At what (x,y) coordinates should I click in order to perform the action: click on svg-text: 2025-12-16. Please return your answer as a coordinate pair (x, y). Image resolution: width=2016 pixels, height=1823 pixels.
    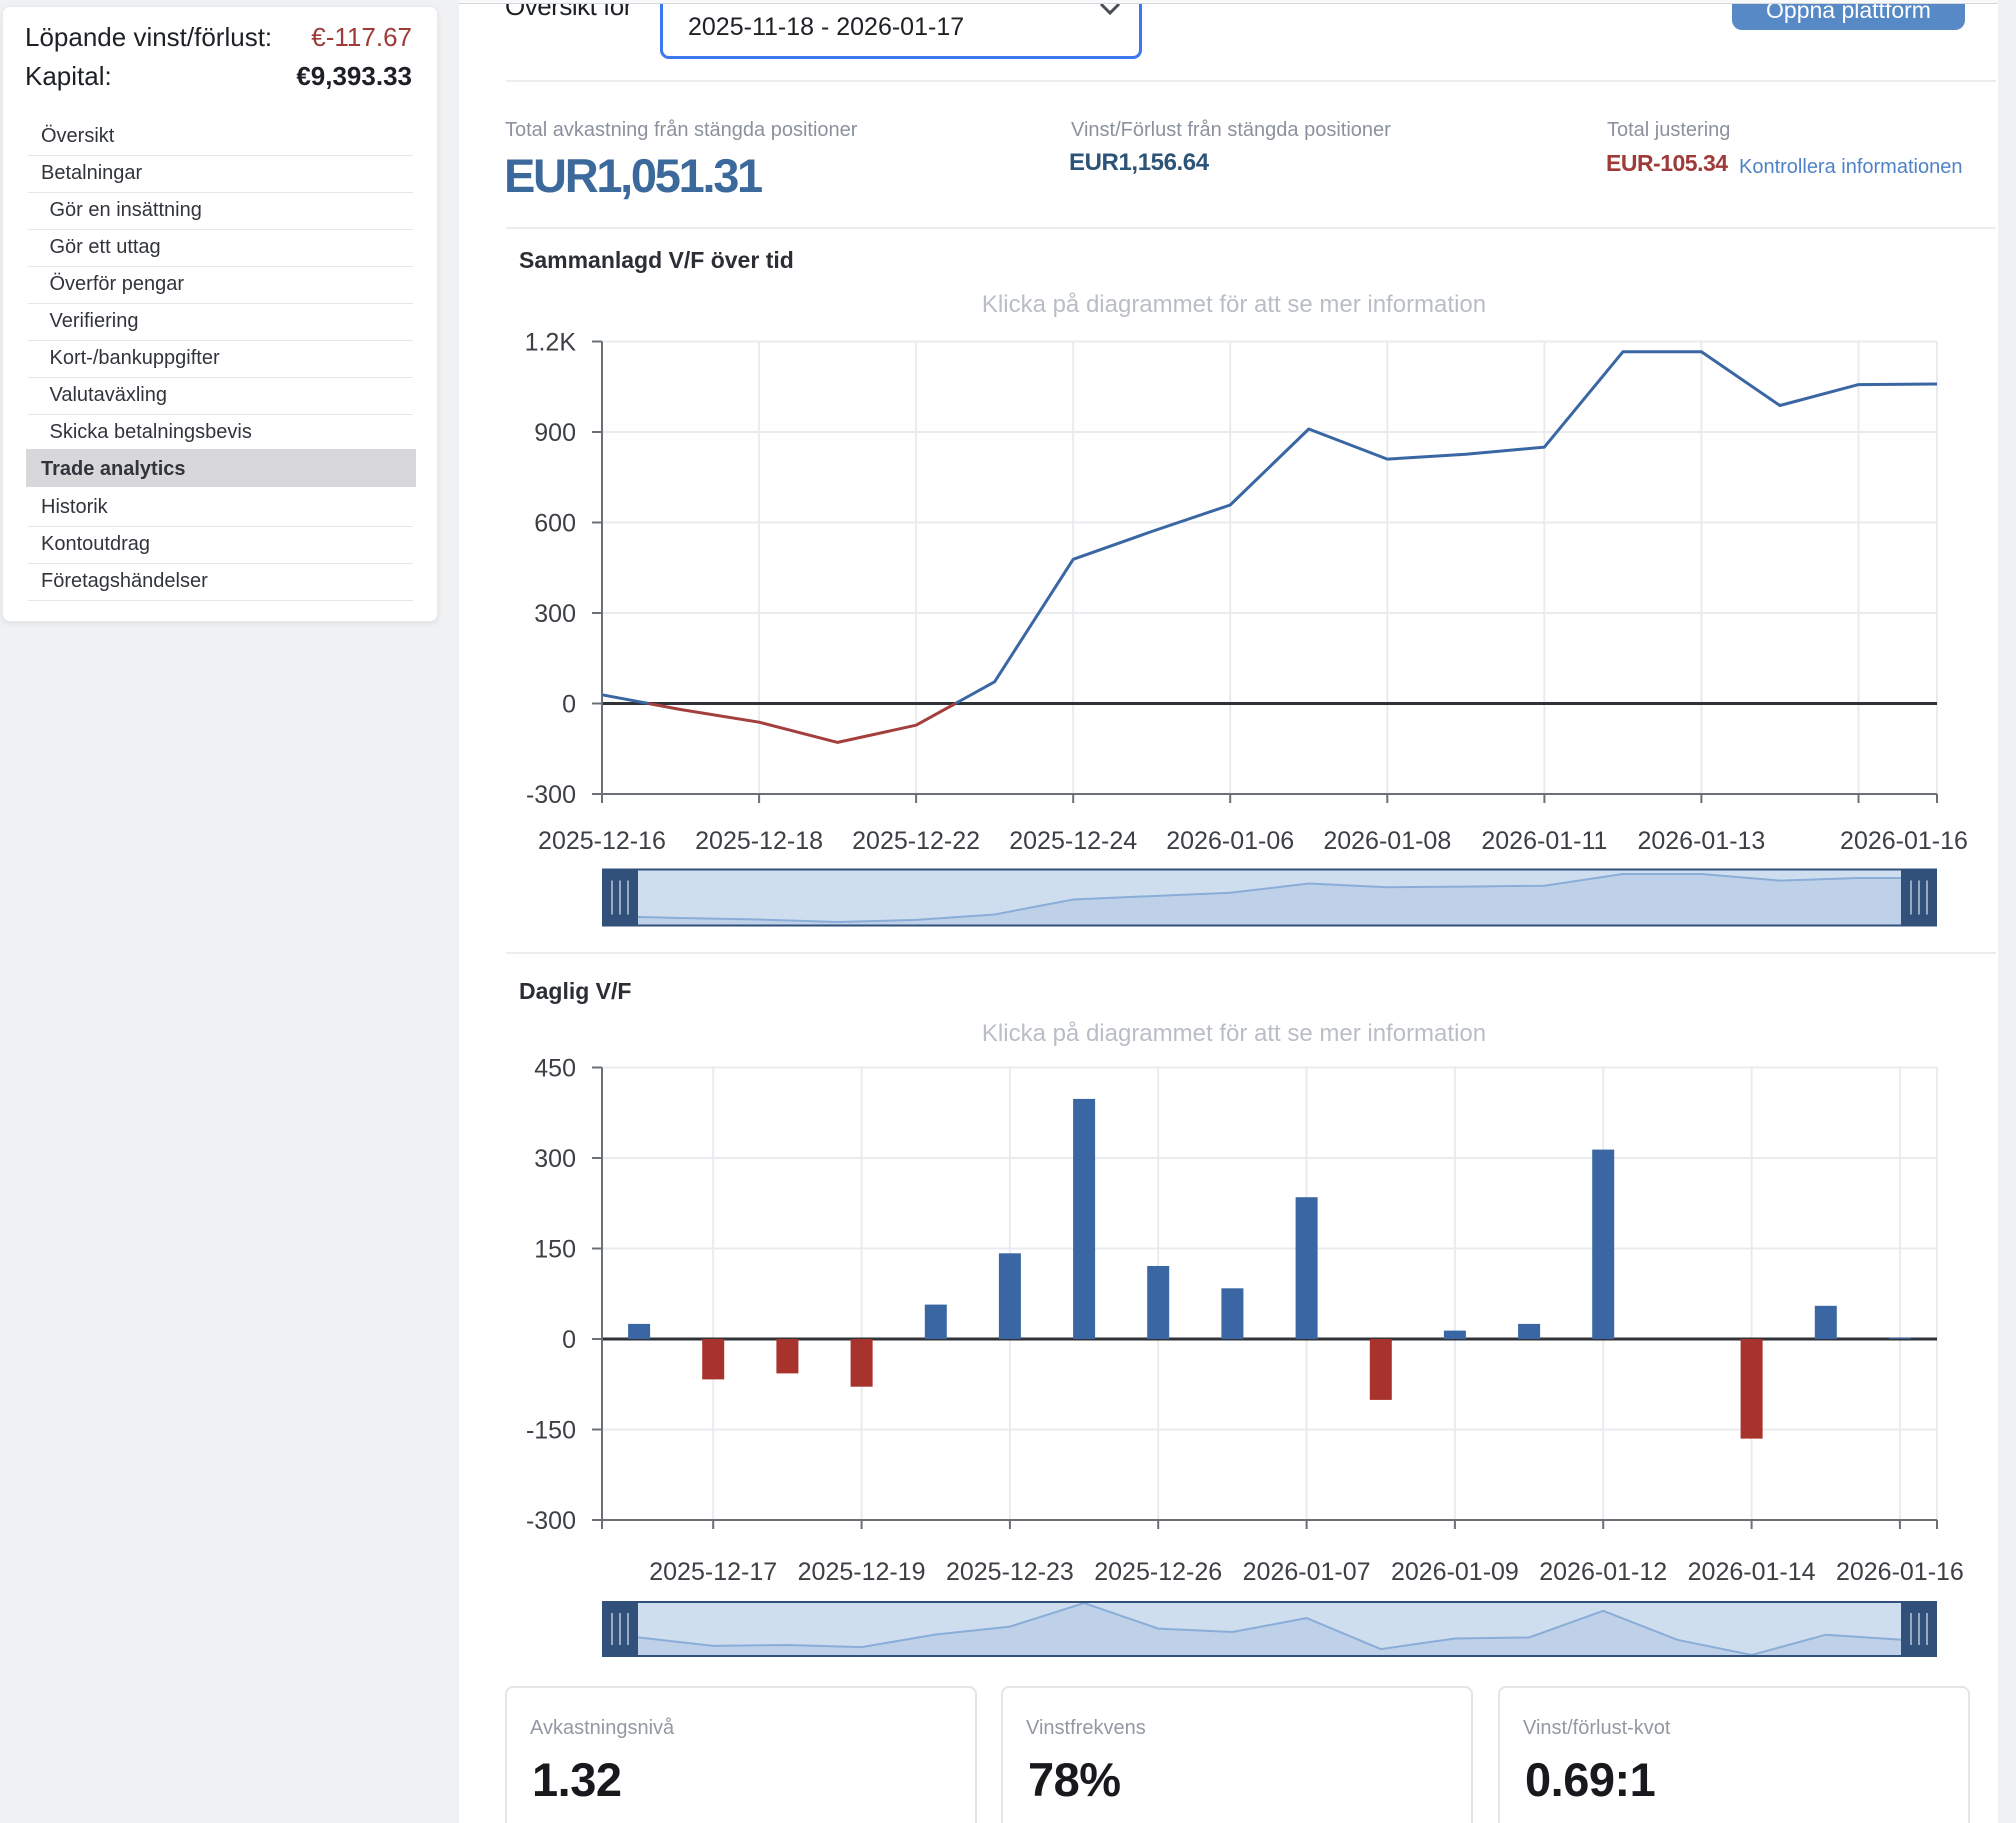
    Looking at the image, I should click on (602, 841).